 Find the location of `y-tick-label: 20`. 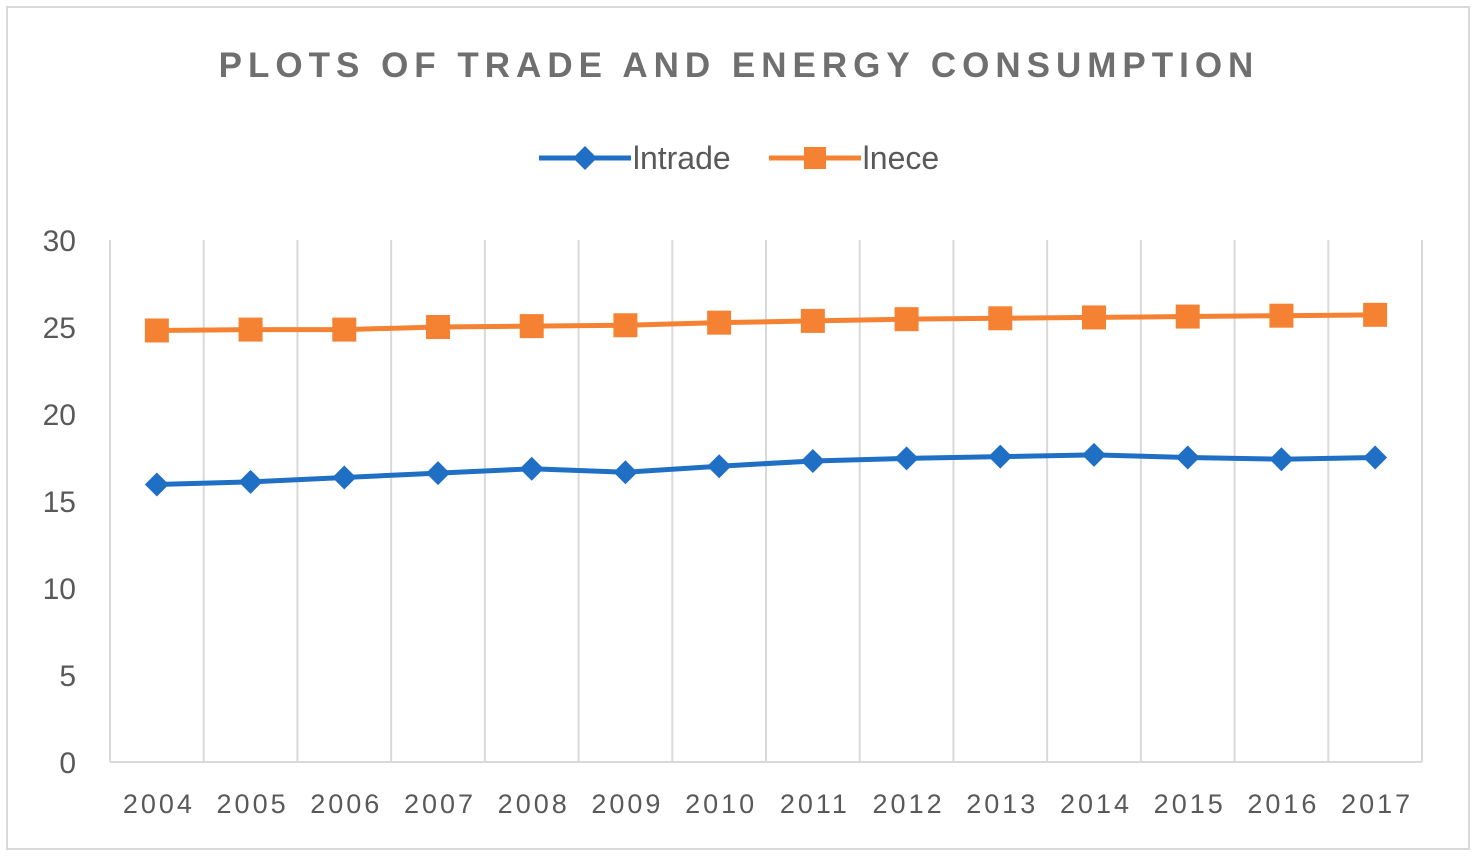

y-tick-label: 20 is located at coordinates (59, 415).